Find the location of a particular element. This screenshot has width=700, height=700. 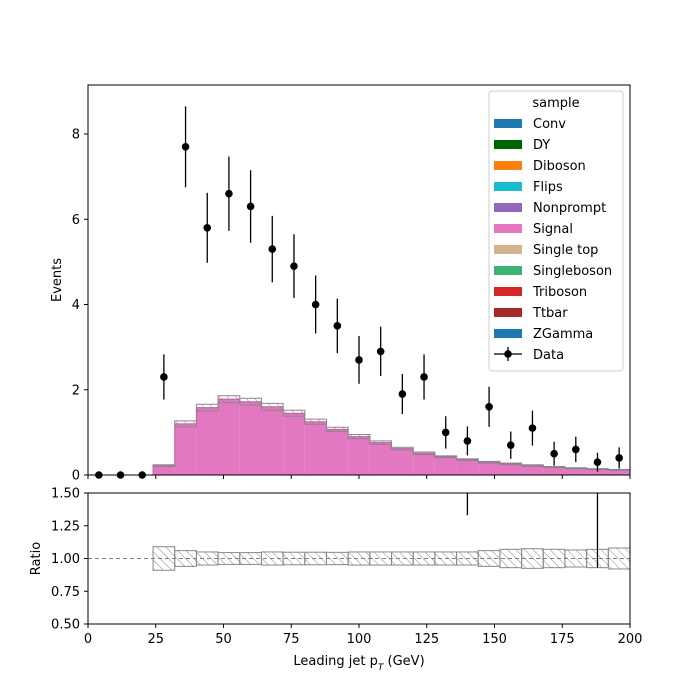

main-y-tick-label: 6 is located at coordinates (76, 220).